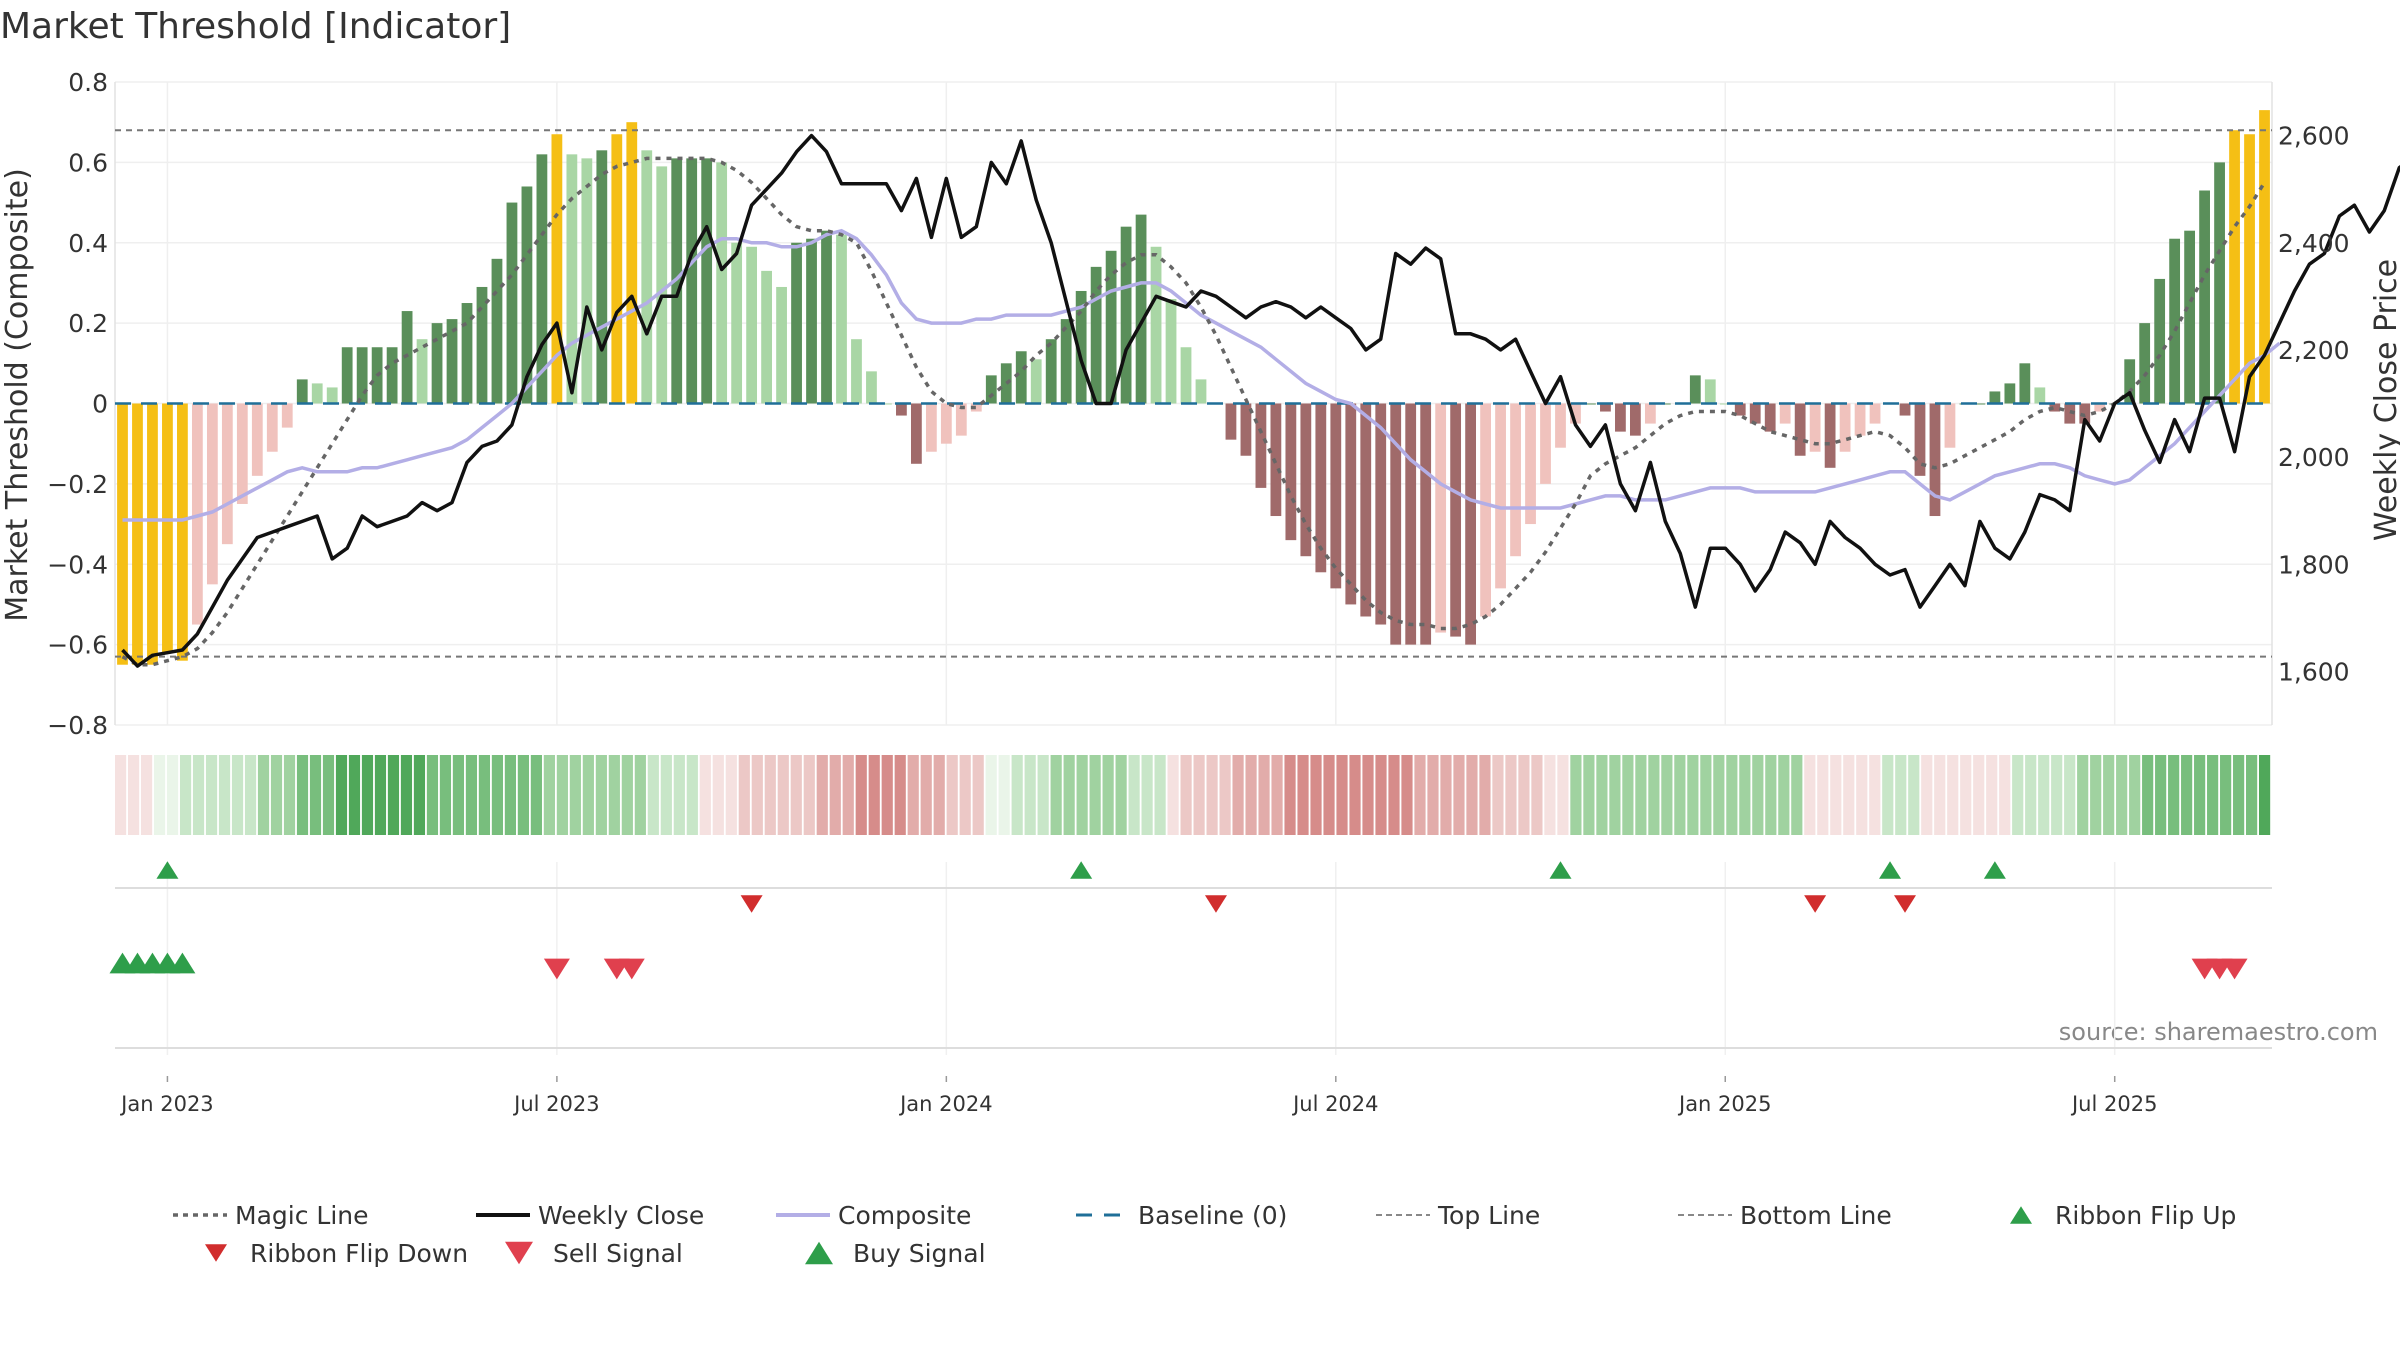  I want to click on y2-tick-label: 2,200, so click(2314, 350).